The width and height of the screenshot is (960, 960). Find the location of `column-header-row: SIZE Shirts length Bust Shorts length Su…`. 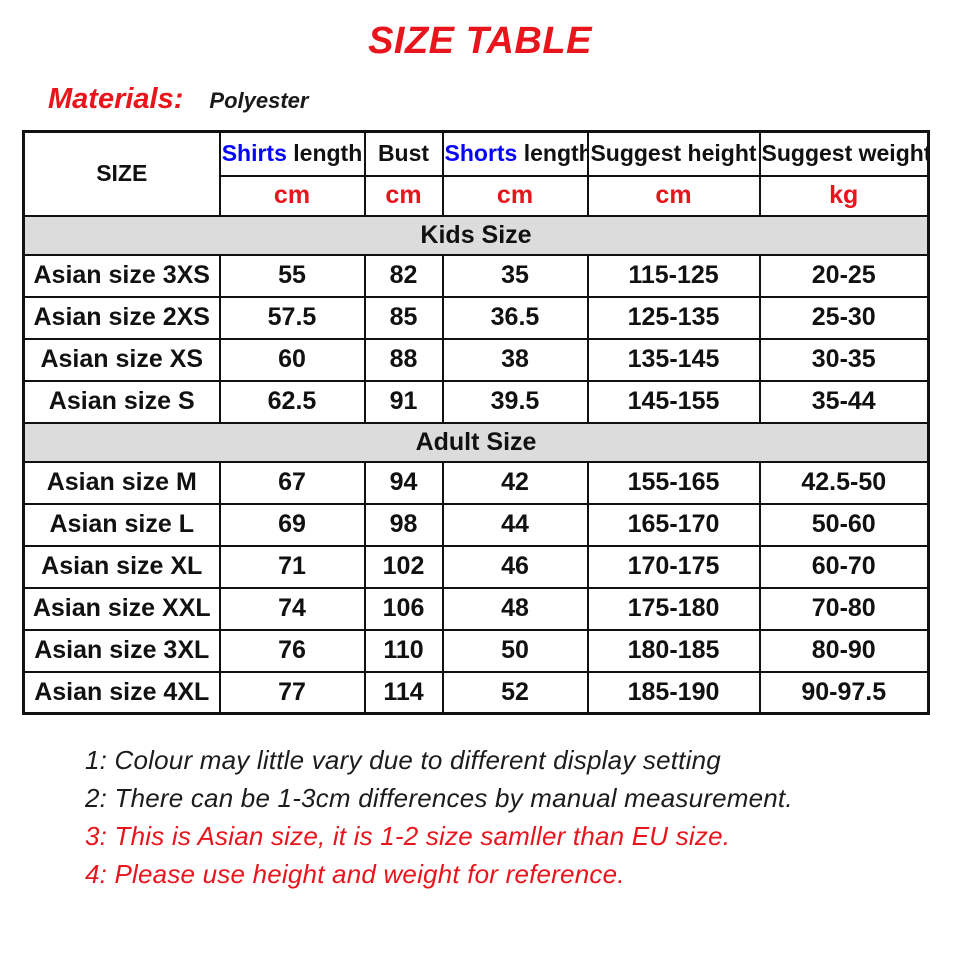

column-header-row: SIZE Shirts length Bust Shorts length Su… is located at coordinates (476, 173).